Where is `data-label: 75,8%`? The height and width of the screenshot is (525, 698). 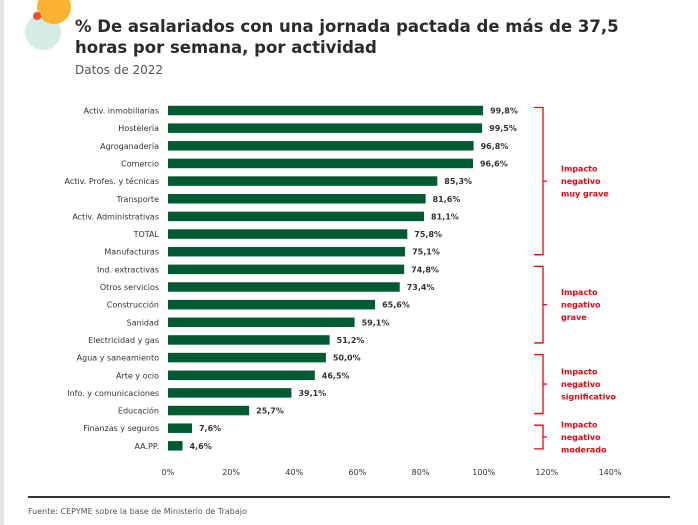 data-label: 75,8% is located at coordinates (428, 234).